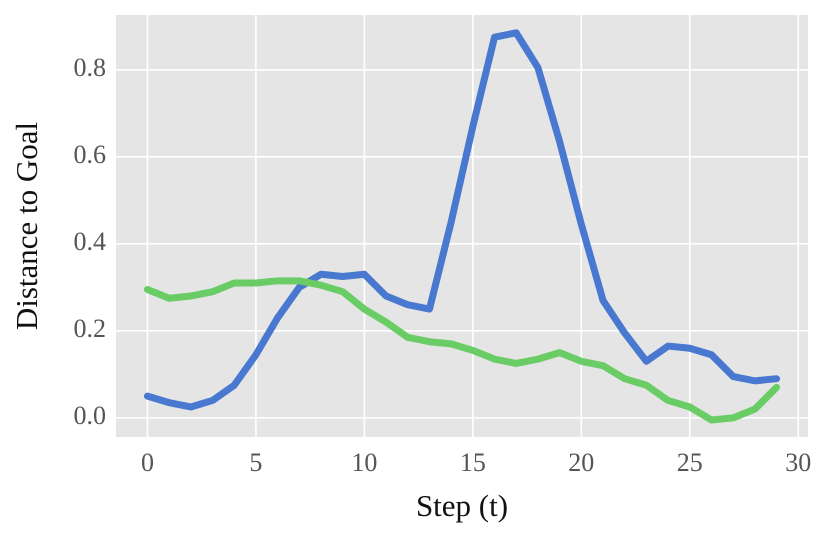 The width and height of the screenshot is (831, 543). Describe the element at coordinates (147, 462) in the screenshot. I see `x-tick-label: 0` at that location.